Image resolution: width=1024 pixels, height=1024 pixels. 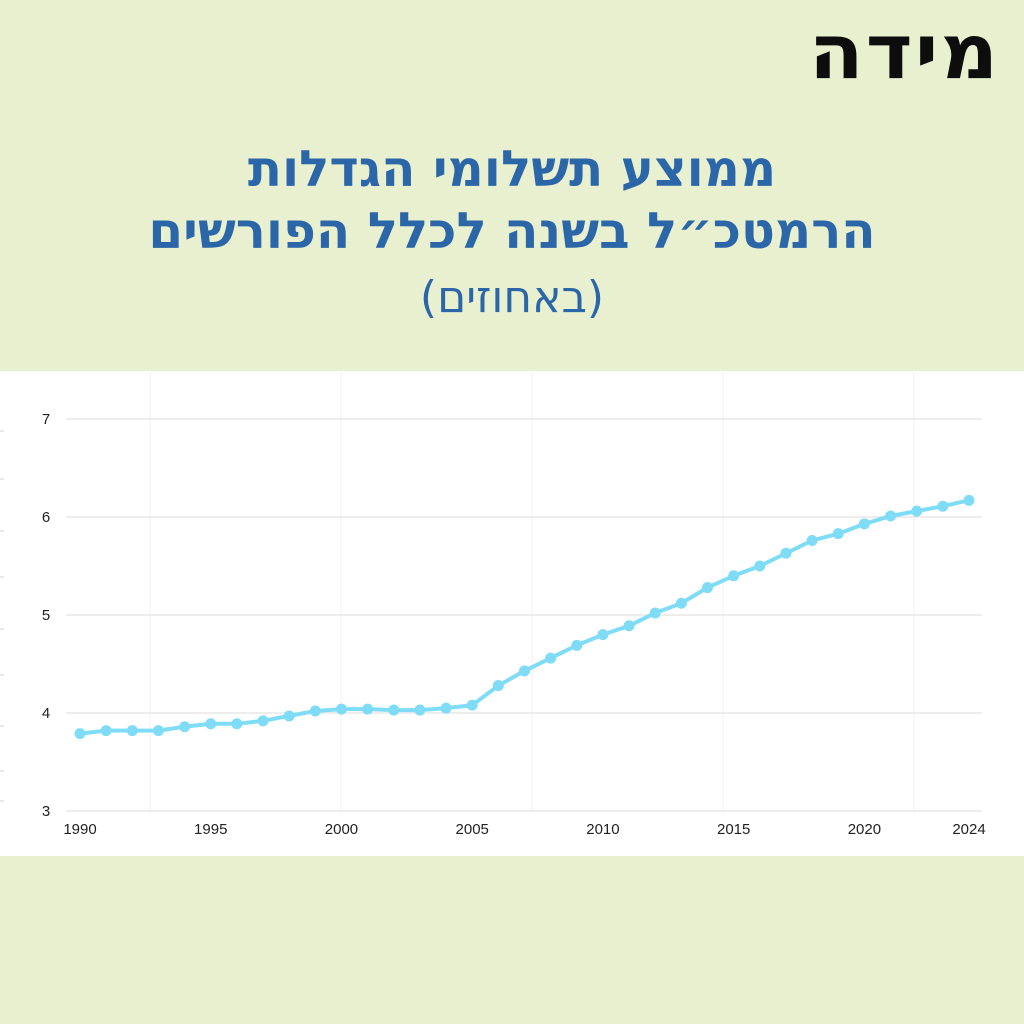 I want to click on data-point-2020, so click(x=864, y=524).